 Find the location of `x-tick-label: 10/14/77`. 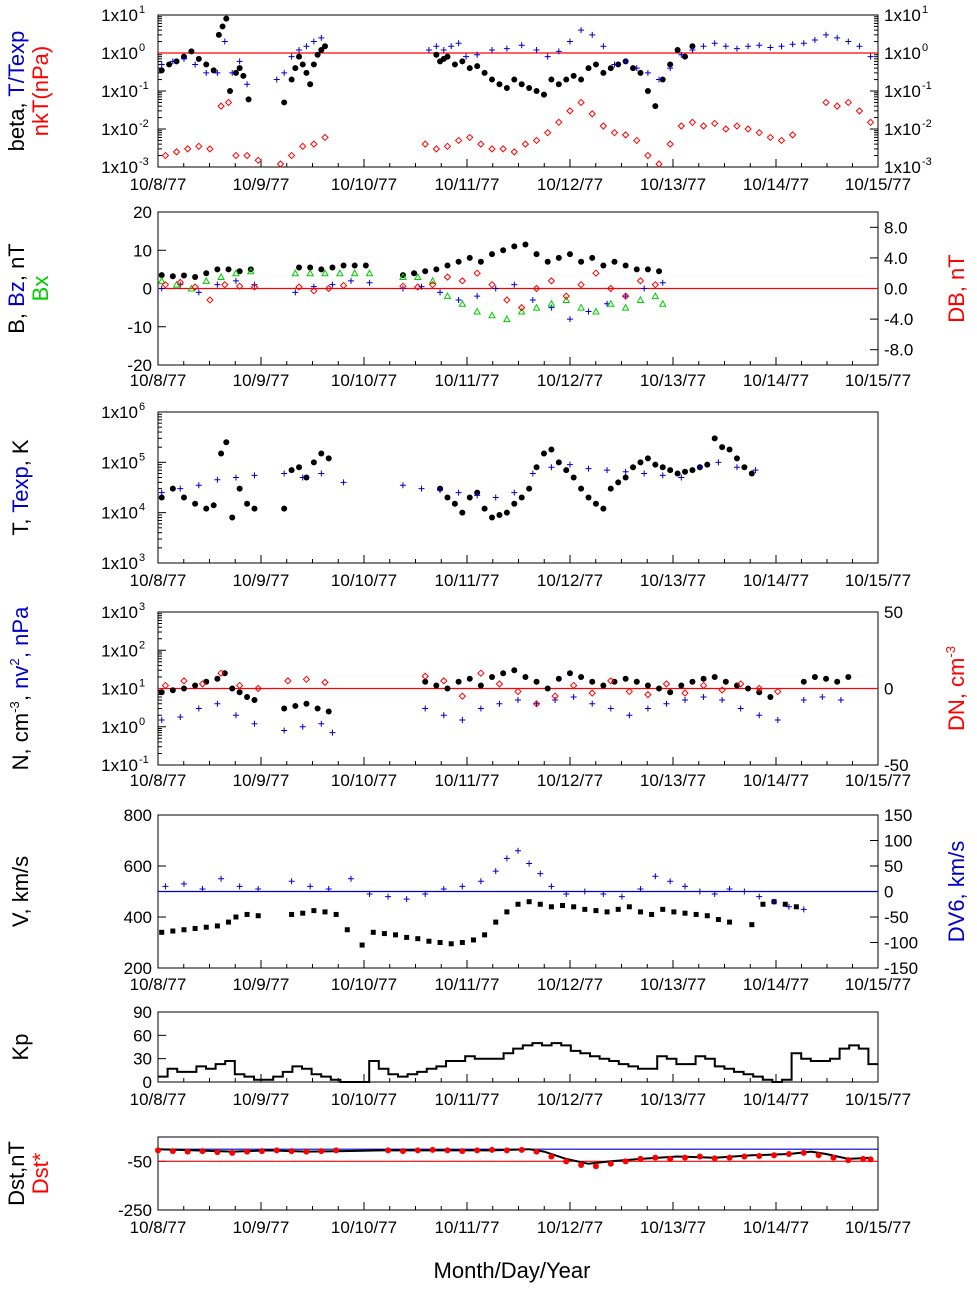

x-tick-label: 10/14/77 is located at coordinates (776, 380).